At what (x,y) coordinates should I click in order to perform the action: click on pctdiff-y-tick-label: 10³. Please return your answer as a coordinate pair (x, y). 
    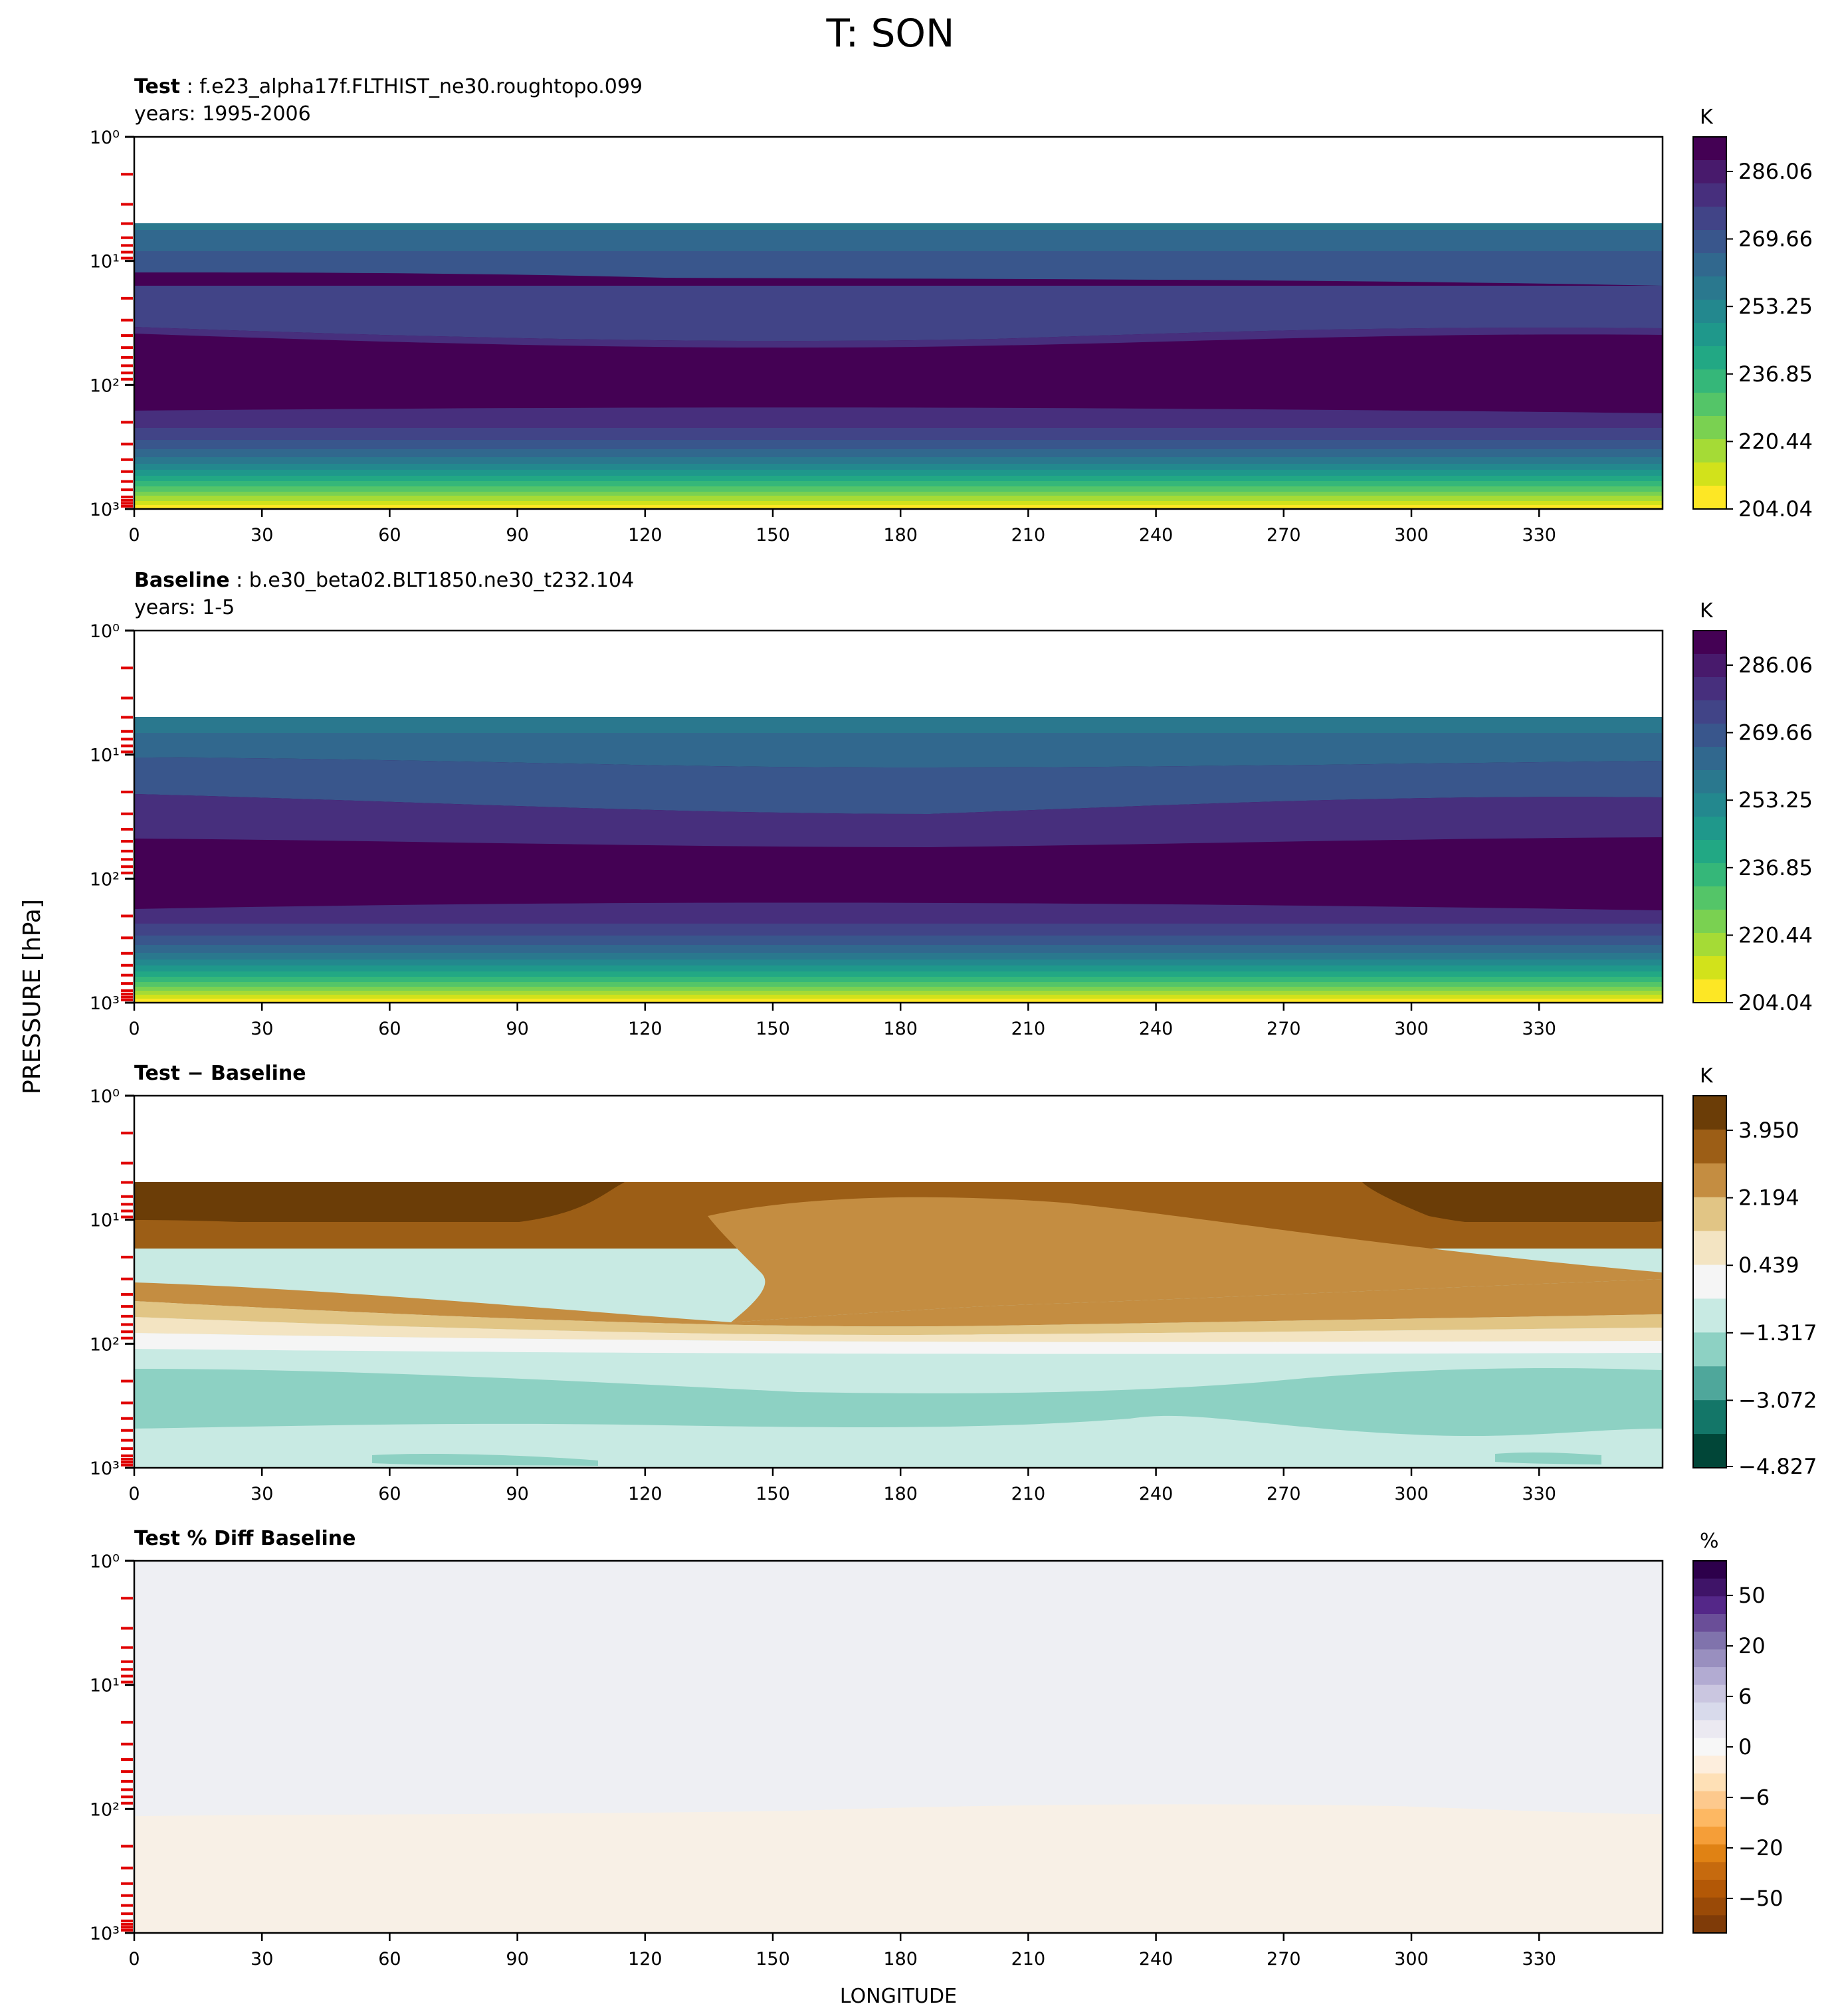
    Looking at the image, I should click on (105, 1934).